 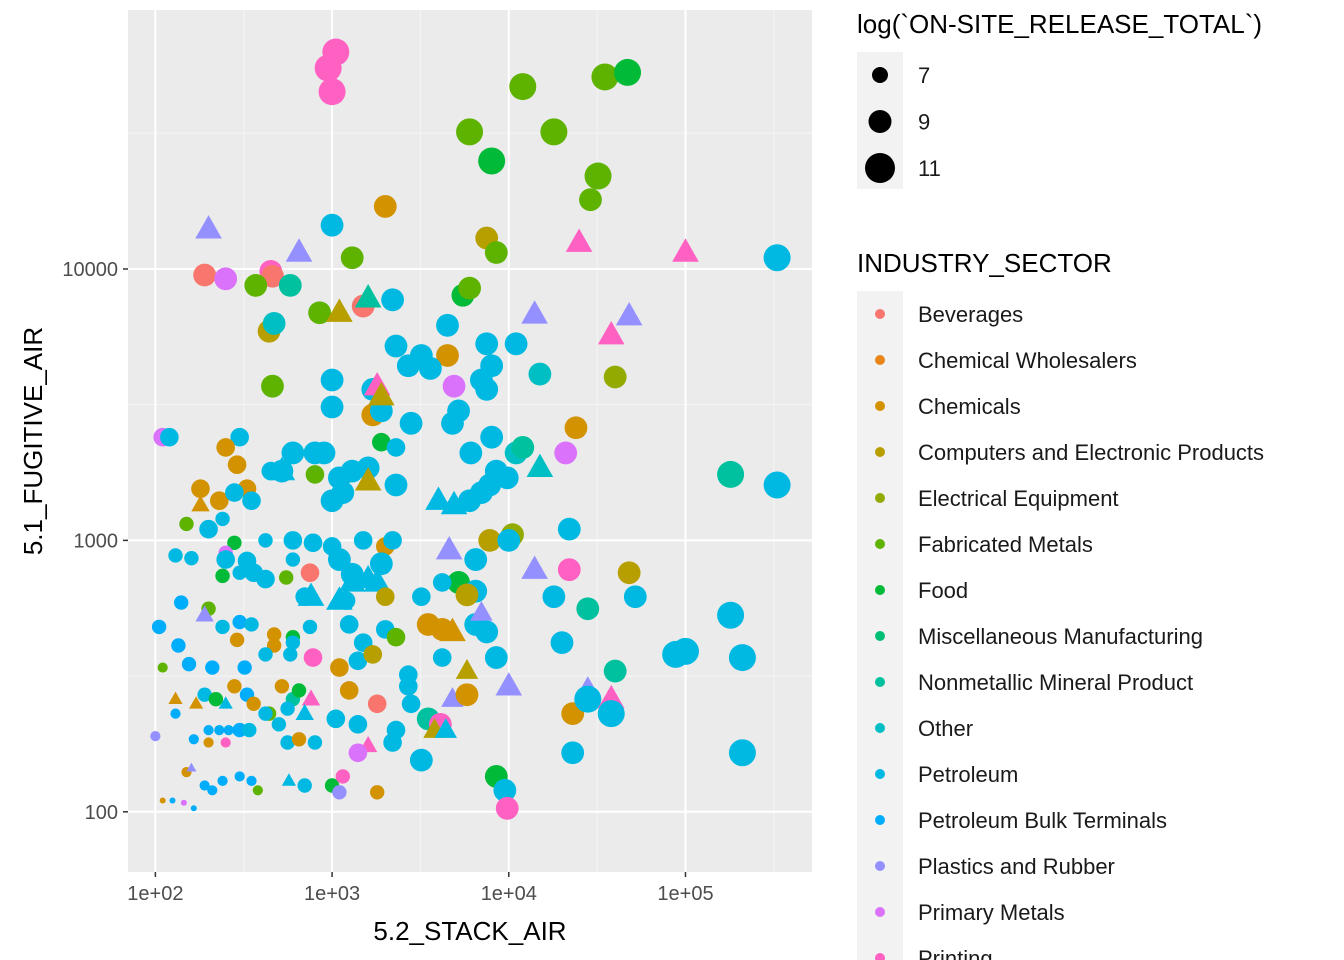 I want to click on color-legend-label: Chemicals, so click(x=969, y=406).